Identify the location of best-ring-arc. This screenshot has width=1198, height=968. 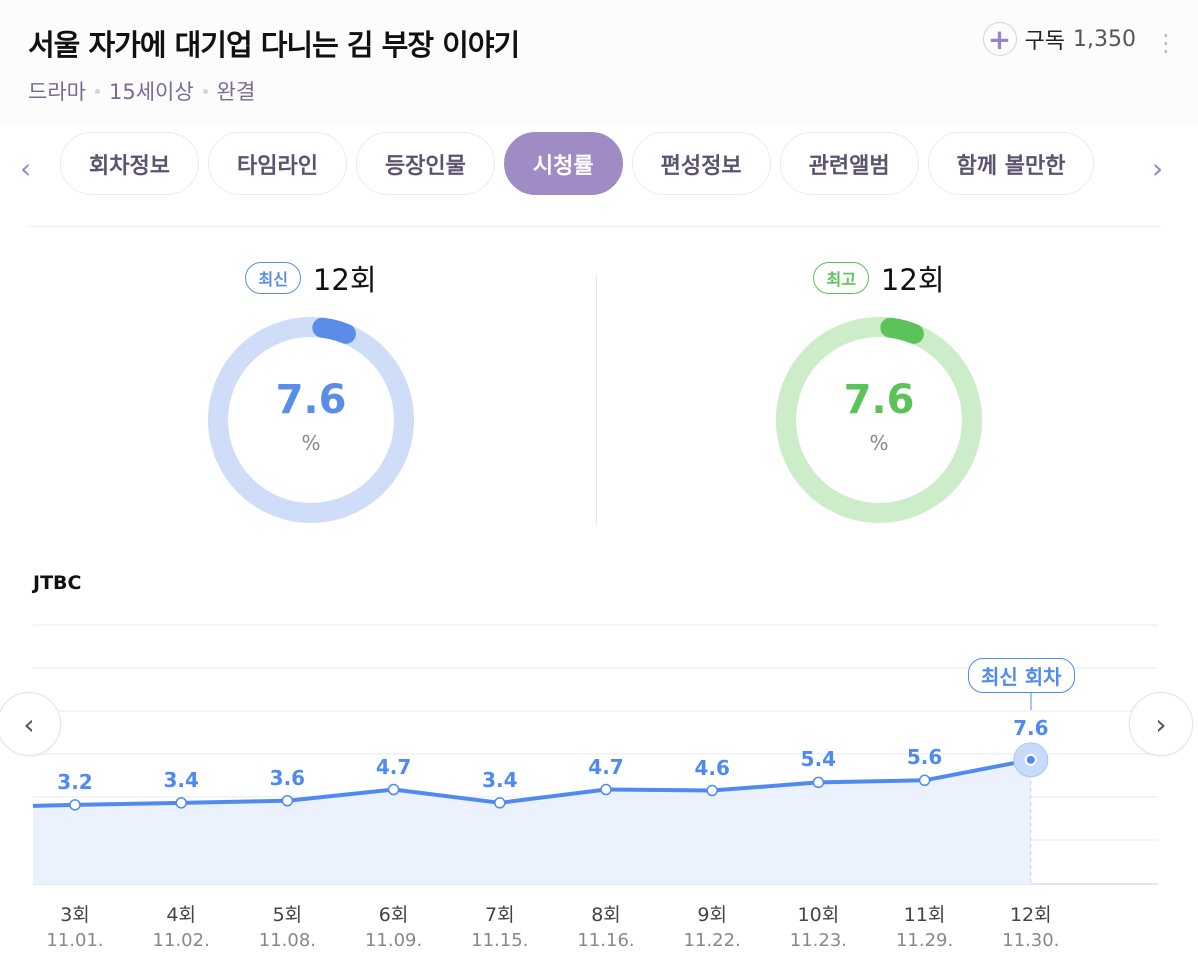
(879, 420).